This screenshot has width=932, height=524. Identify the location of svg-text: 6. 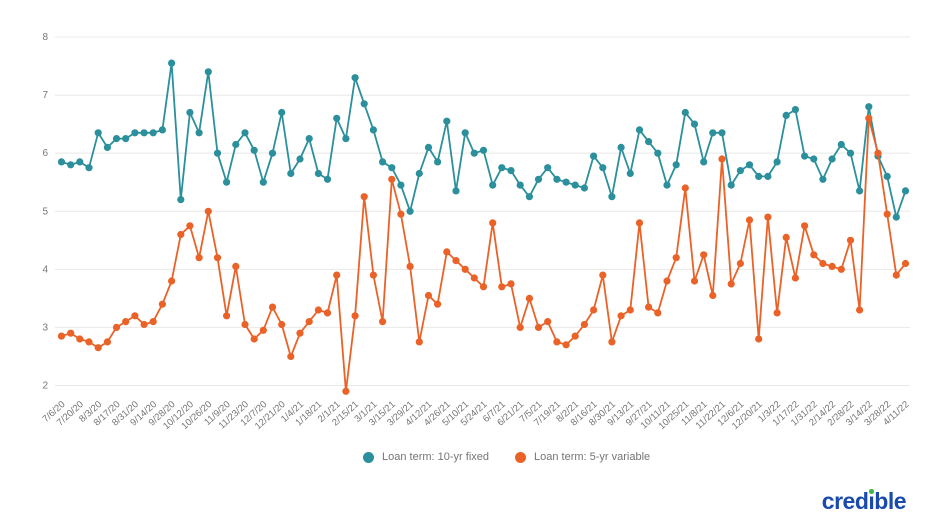
(45, 153).